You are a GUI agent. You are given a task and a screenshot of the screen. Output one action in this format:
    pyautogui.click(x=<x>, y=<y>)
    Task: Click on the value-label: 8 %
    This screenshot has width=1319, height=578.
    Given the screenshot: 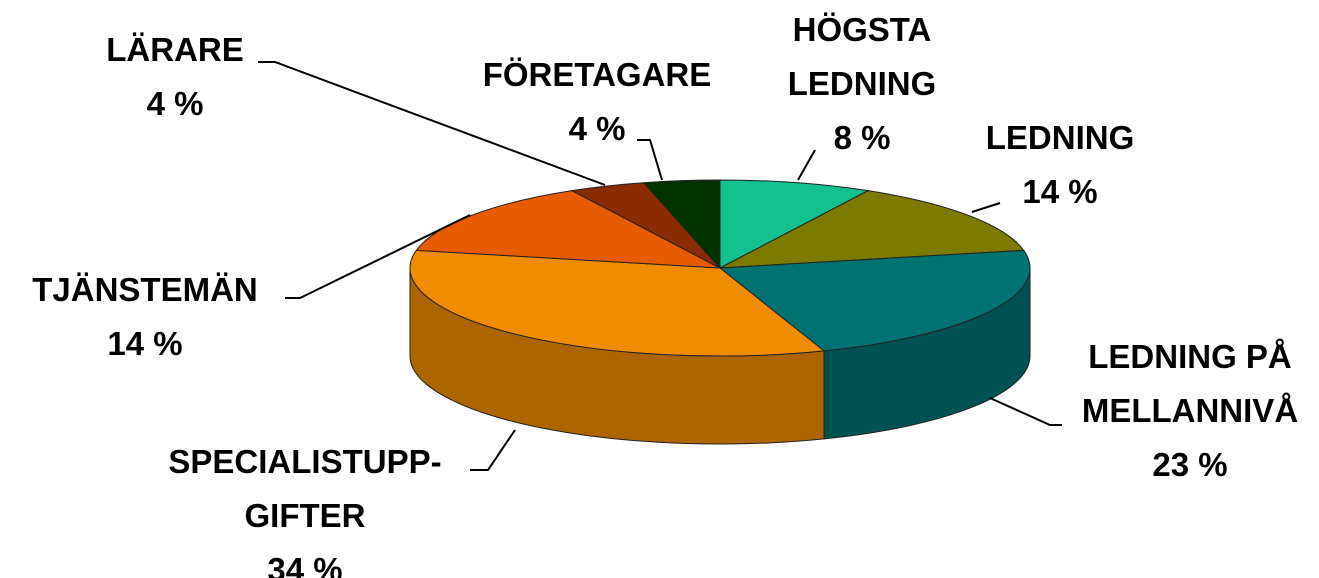 What is the action you would take?
    pyautogui.click(x=862, y=137)
    